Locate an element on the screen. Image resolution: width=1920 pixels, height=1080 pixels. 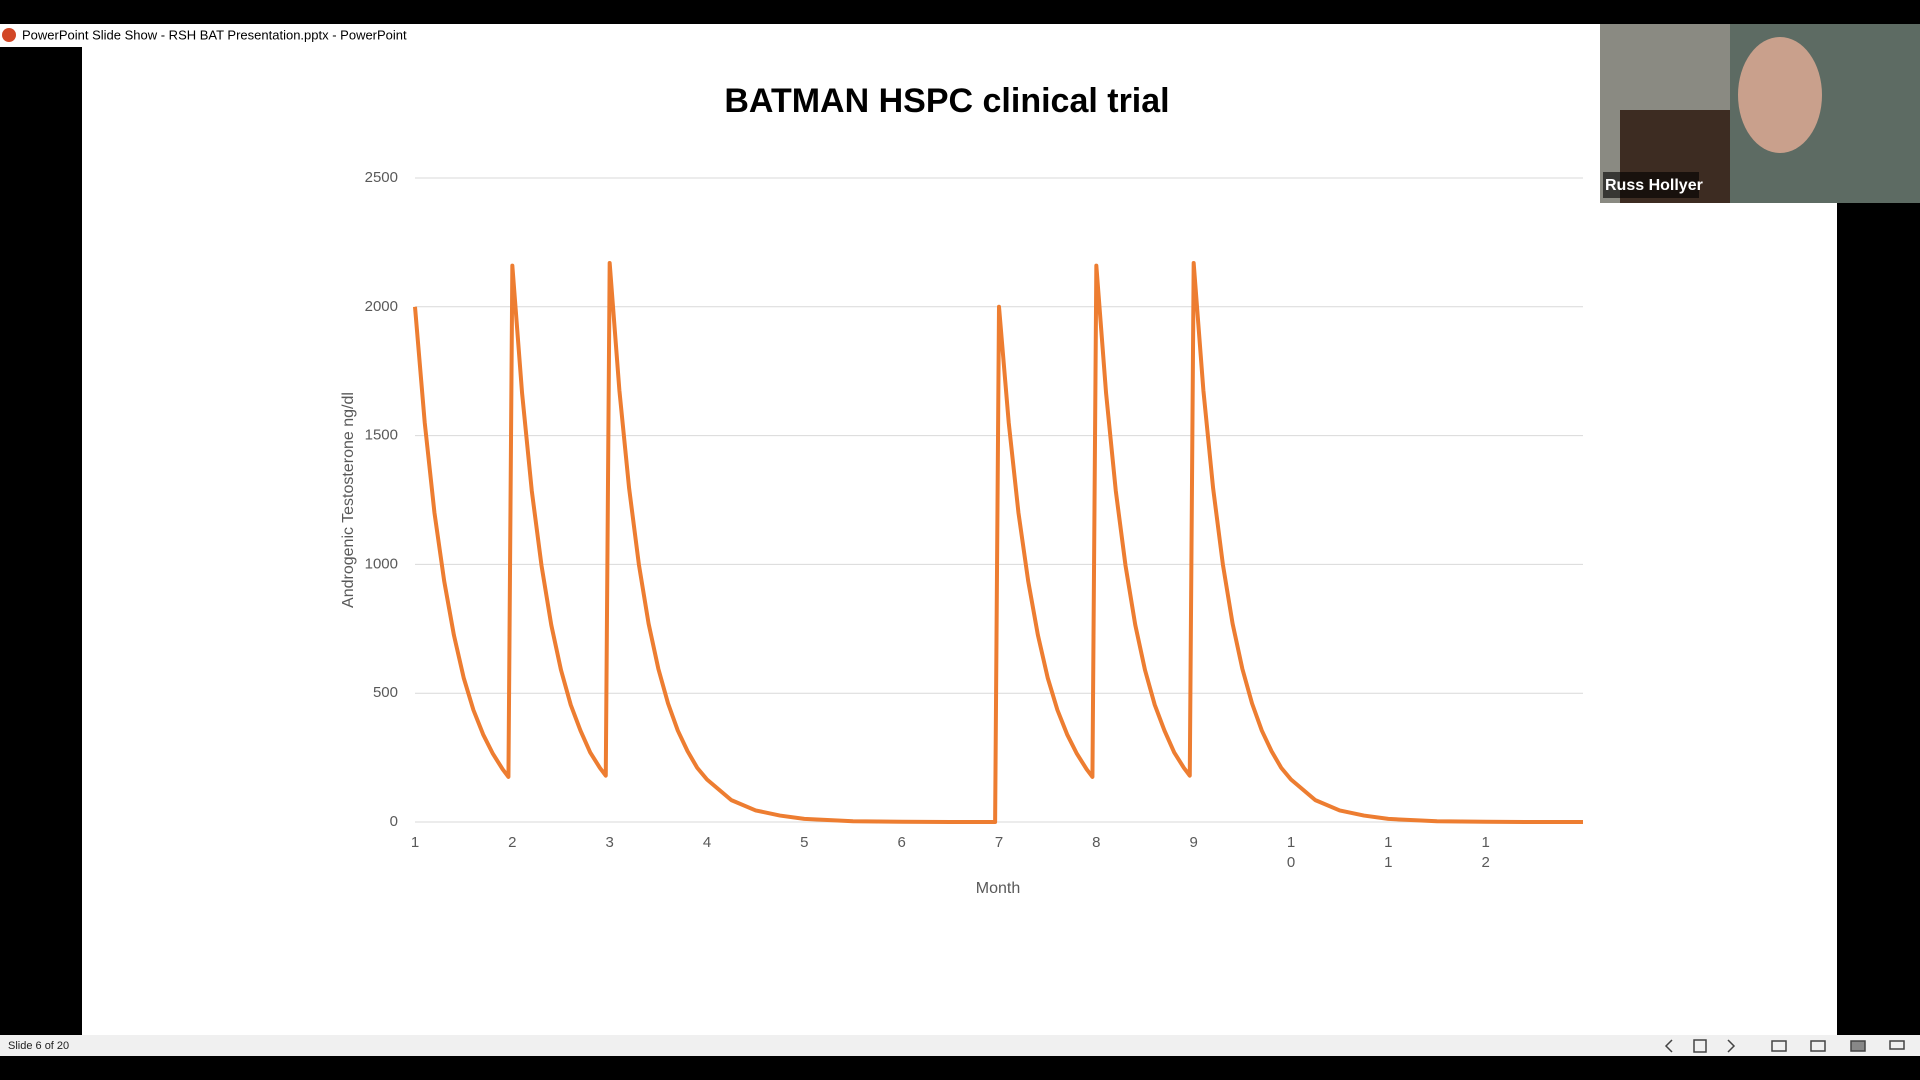
normal-view is located at coordinates (1779, 1046).